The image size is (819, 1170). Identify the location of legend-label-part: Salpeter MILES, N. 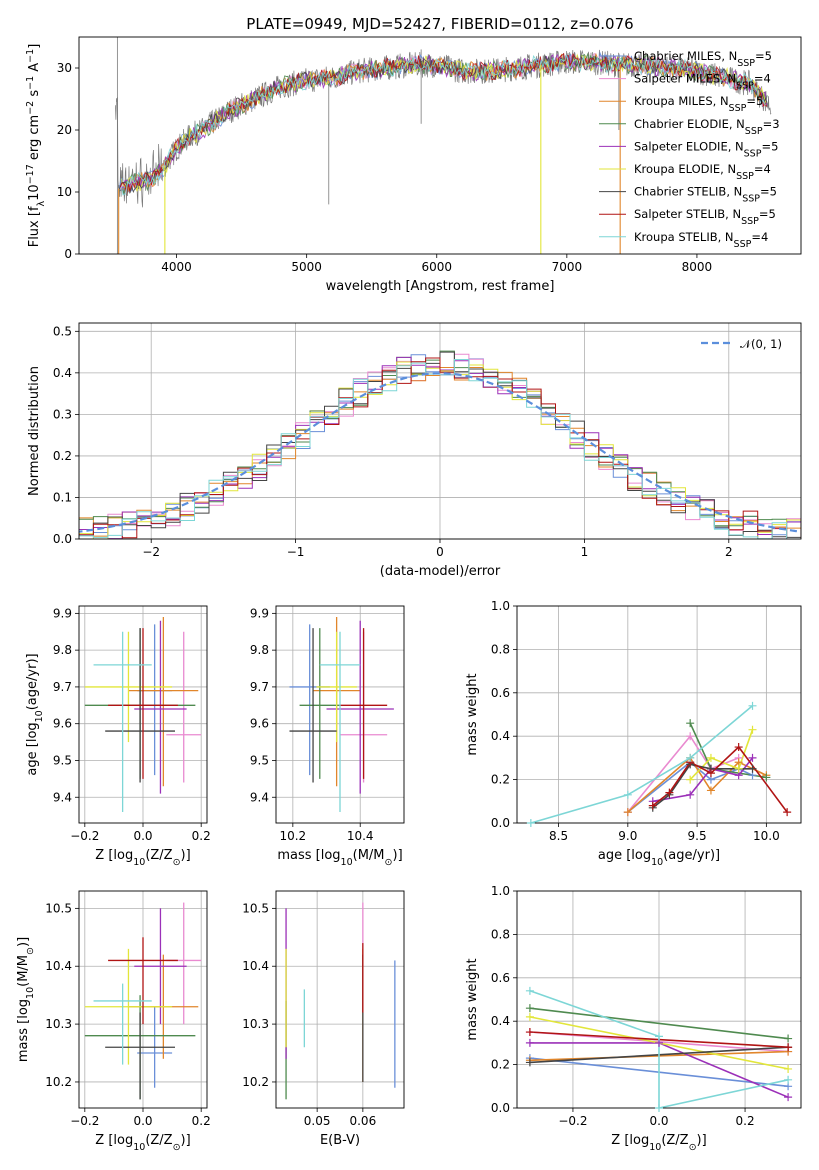
(685, 79).